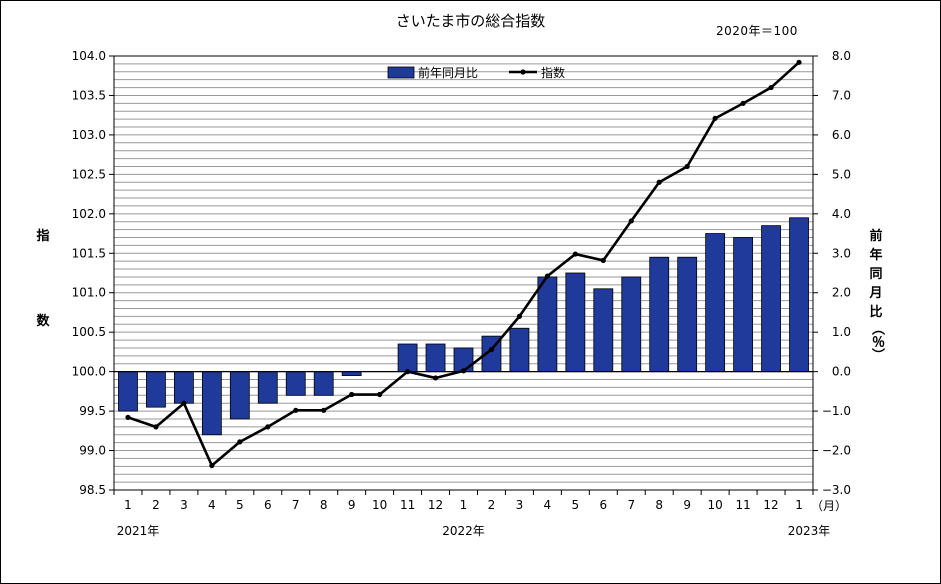  I want to click on left-axis-tick-label: 102.5, so click(89, 174).